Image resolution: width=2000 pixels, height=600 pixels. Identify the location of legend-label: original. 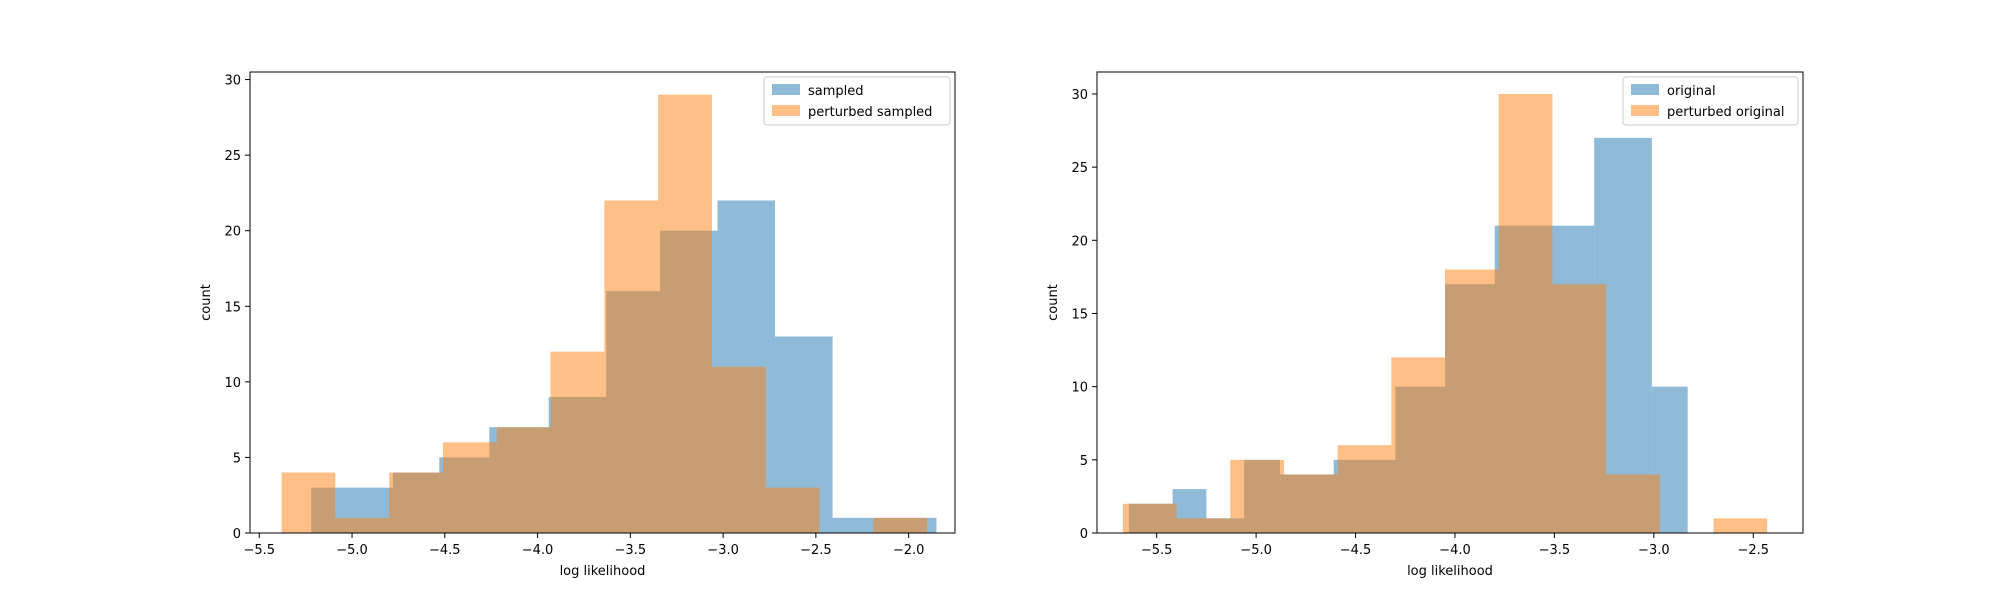
(1691, 91).